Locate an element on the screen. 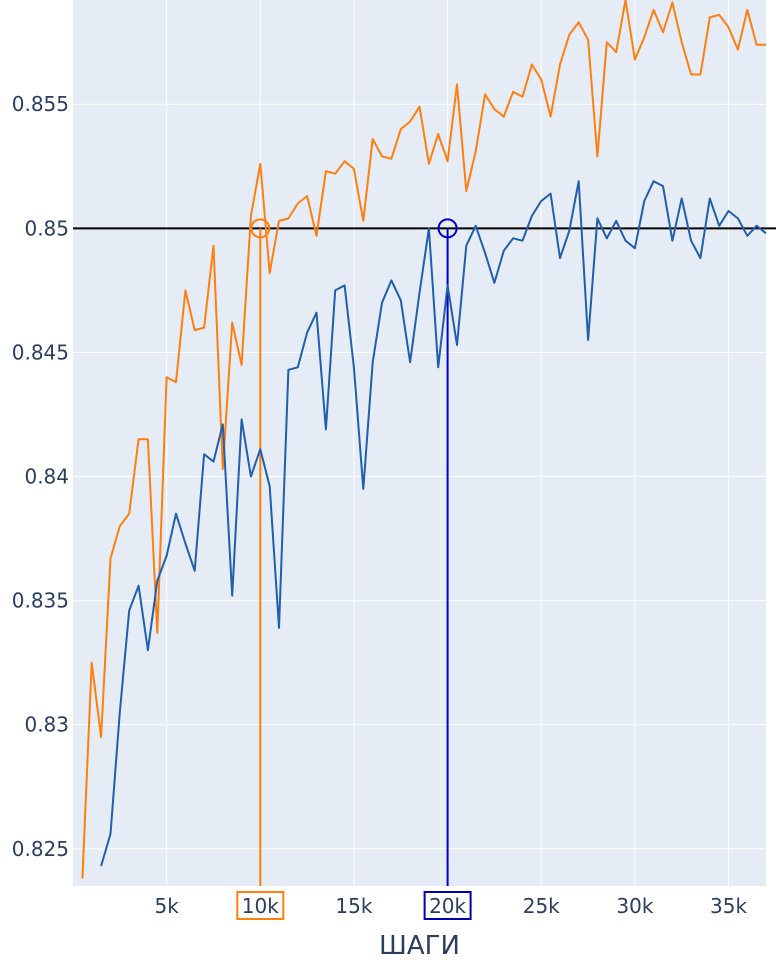 The height and width of the screenshot is (965, 784). y-tick-label: 0.83 is located at coordinates (46, 725).